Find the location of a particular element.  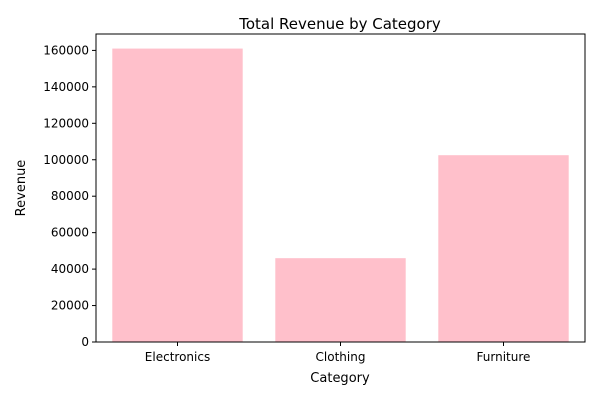

y-tick-label: 160000 is located at coordinates (66, 50).